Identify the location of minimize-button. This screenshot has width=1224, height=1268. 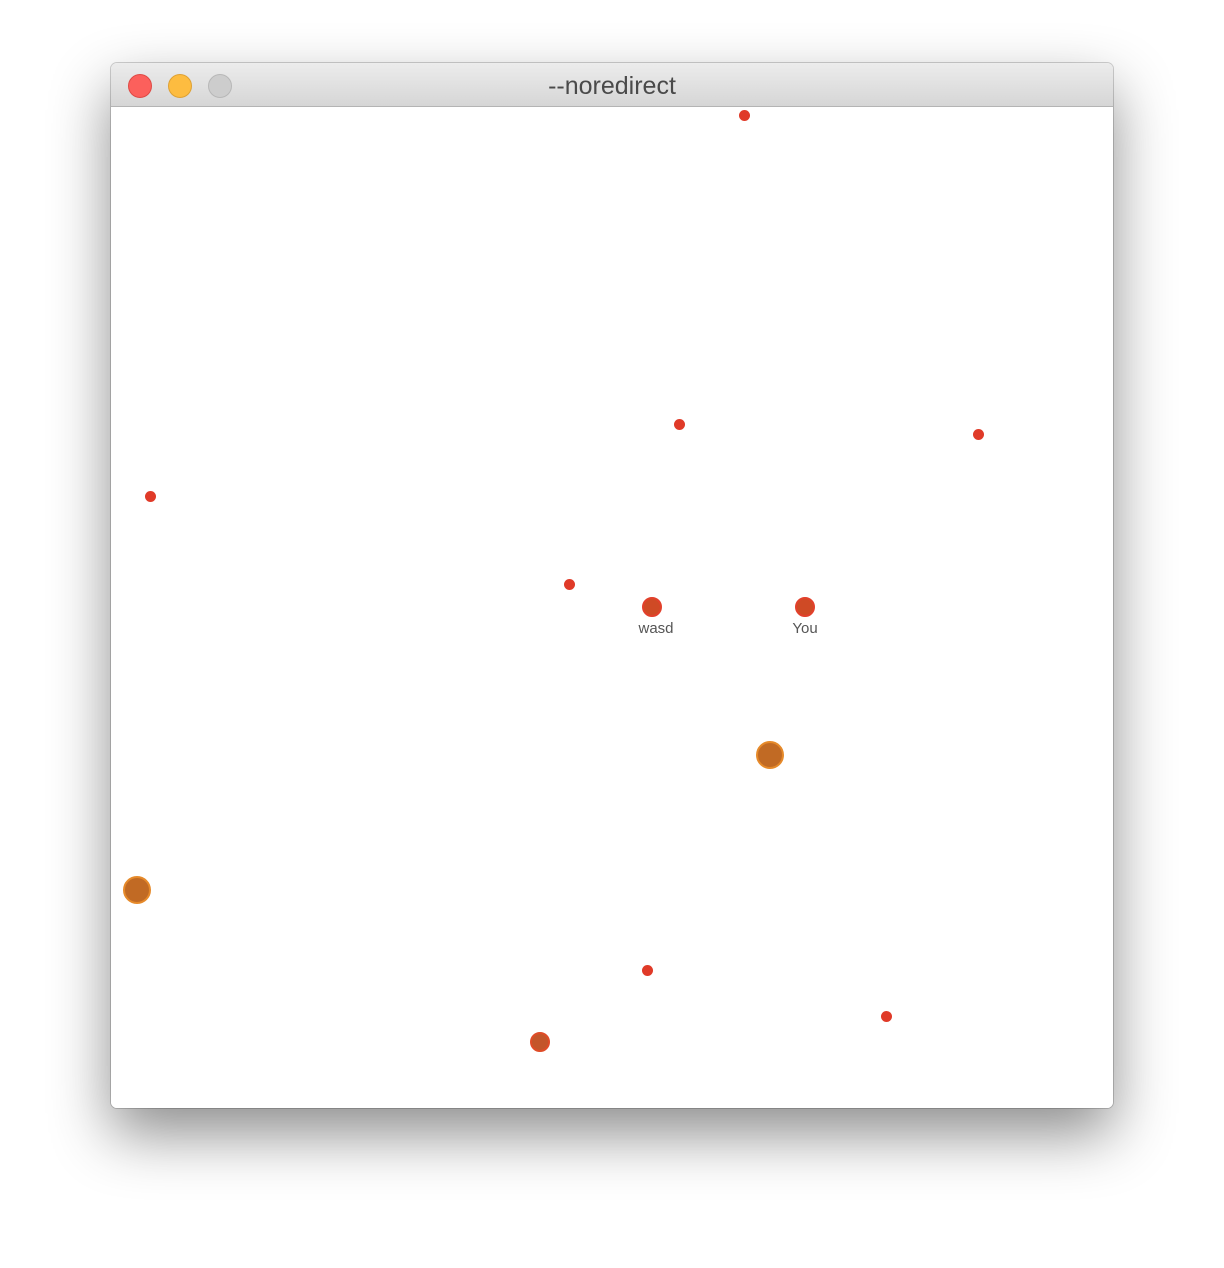
(180, 86).